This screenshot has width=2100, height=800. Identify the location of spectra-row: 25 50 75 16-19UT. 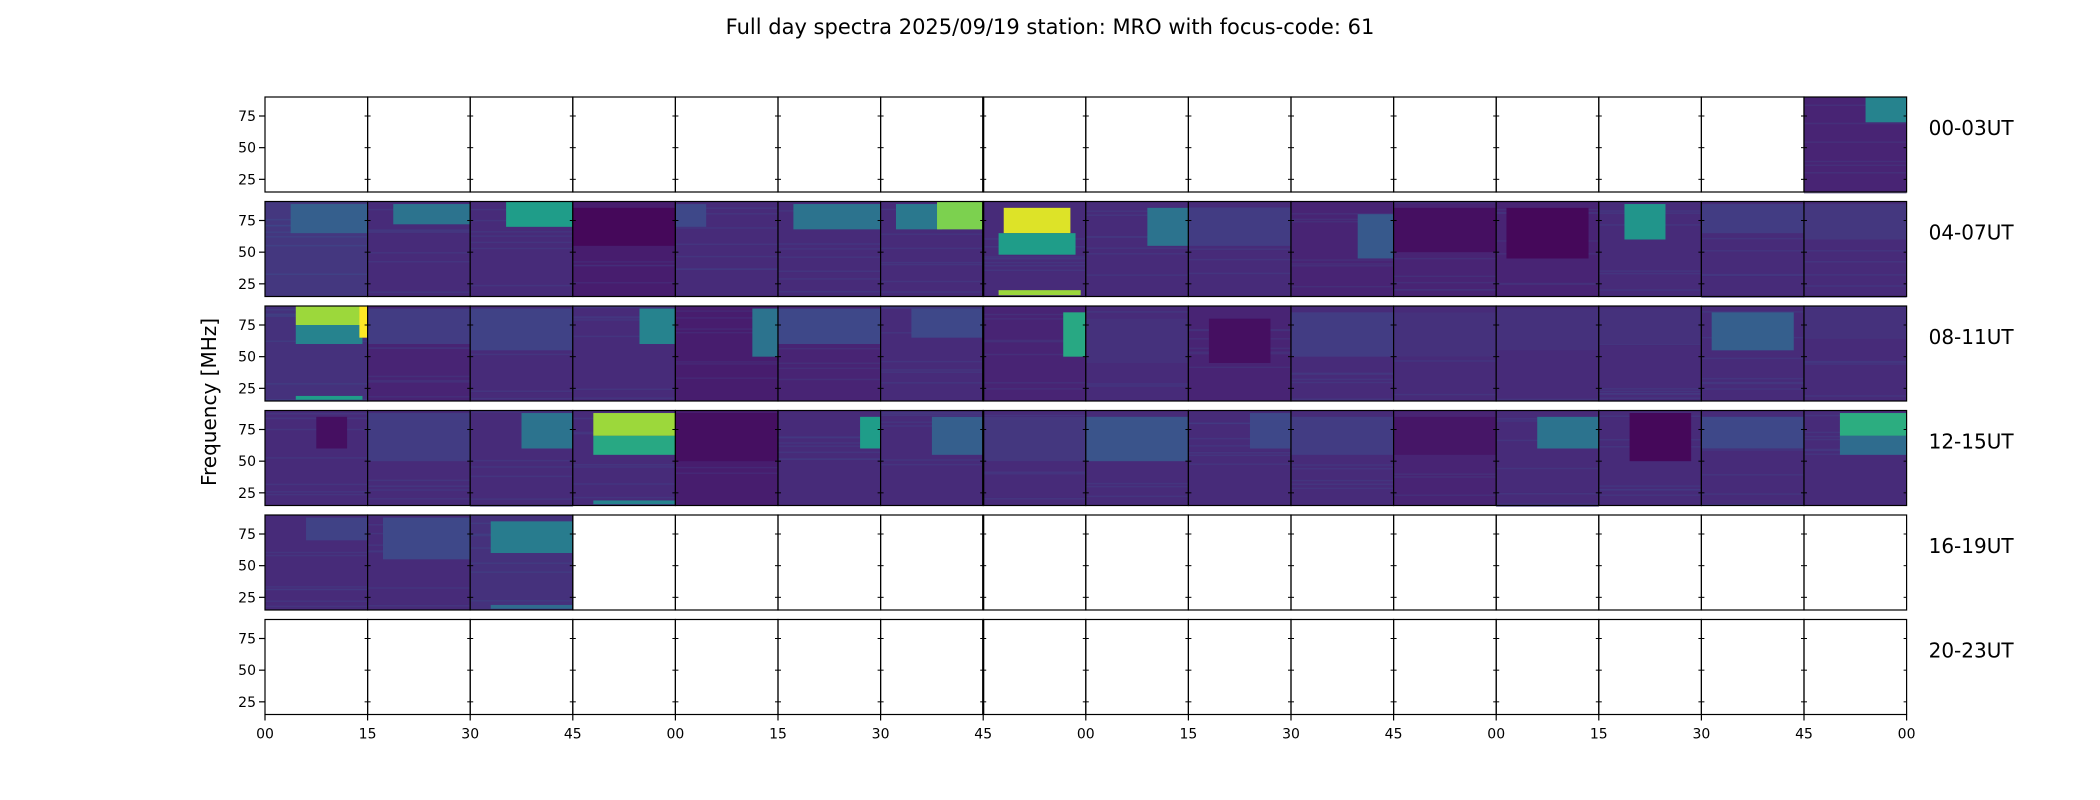
(1126, 562).